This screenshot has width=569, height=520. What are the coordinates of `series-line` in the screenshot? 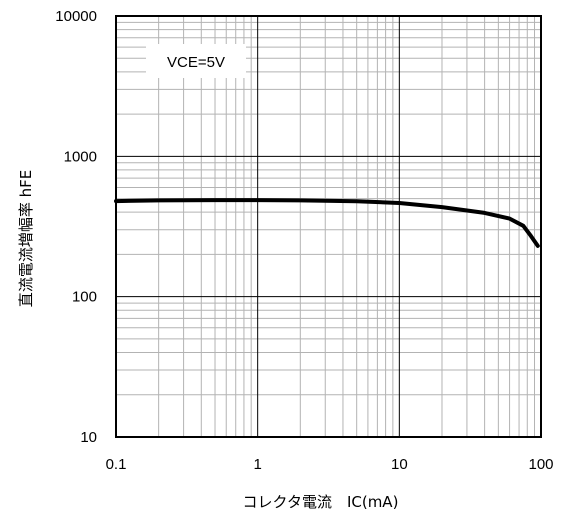 It's located at (327, 223).